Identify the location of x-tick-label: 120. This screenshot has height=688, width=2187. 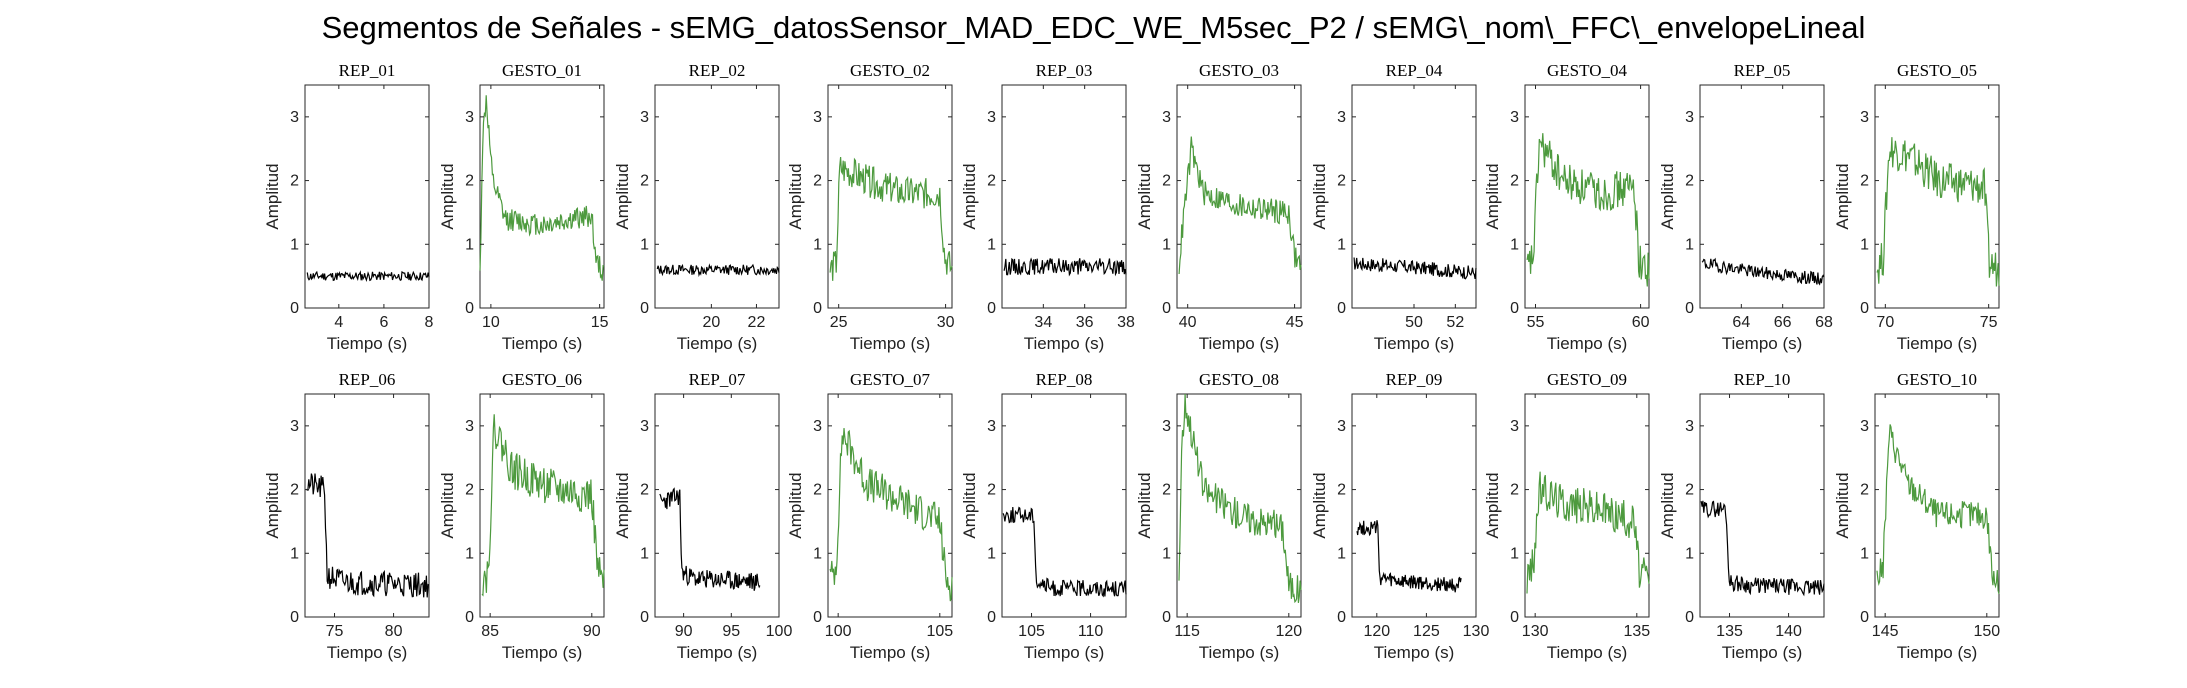
(1288, 631).